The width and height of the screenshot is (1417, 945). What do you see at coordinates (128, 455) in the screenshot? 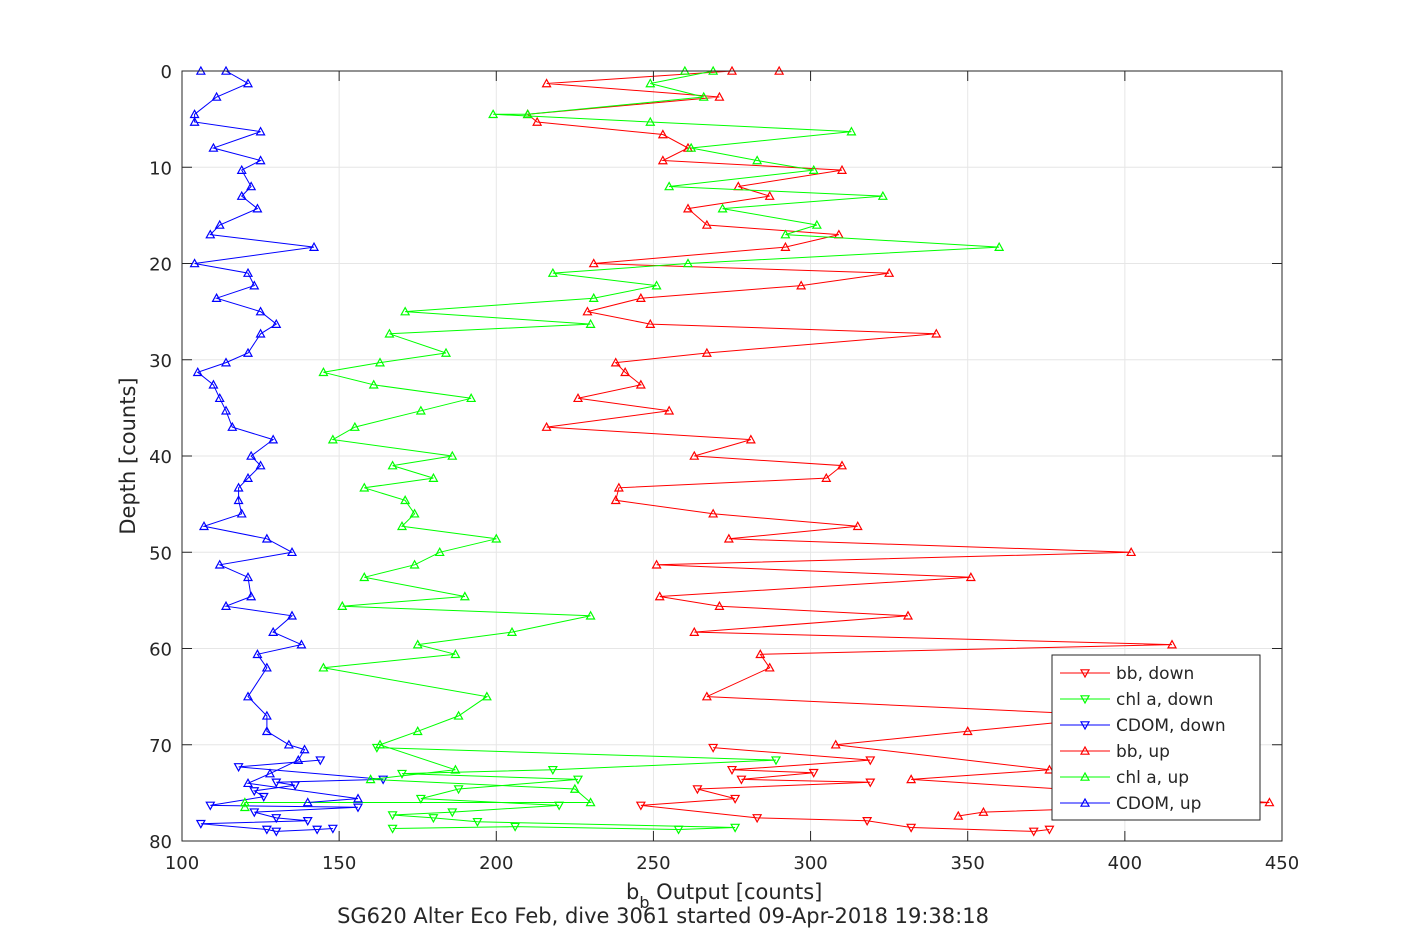
I see `y-axis-label: Depth [counts]` at bounding box center [128, 455].